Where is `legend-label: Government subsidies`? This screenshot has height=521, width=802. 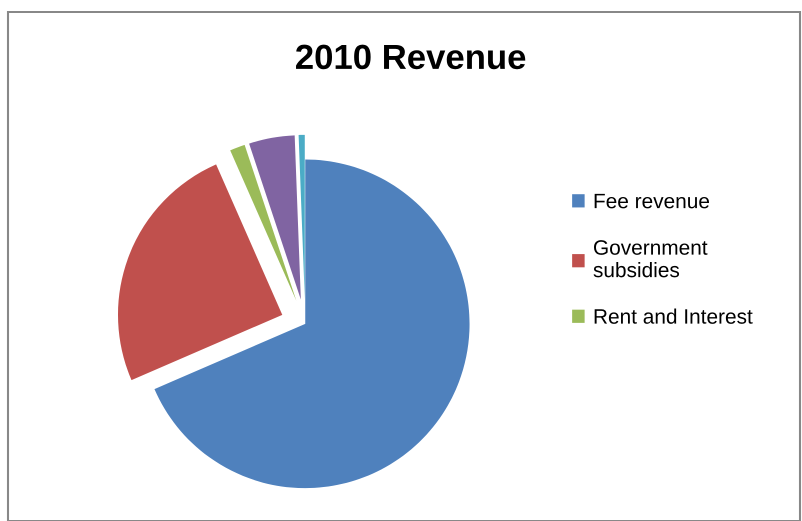 legend-label: Government subsidies is located at coordinates (651, 259).